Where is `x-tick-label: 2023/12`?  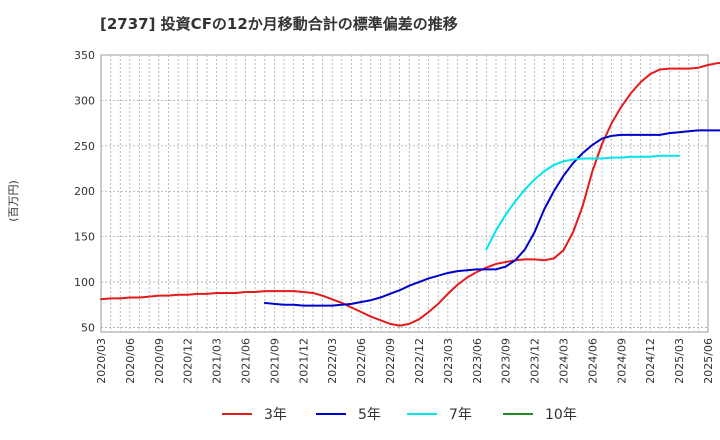
x-tick-label: 2023/12 is located at coordinates (535, 361).